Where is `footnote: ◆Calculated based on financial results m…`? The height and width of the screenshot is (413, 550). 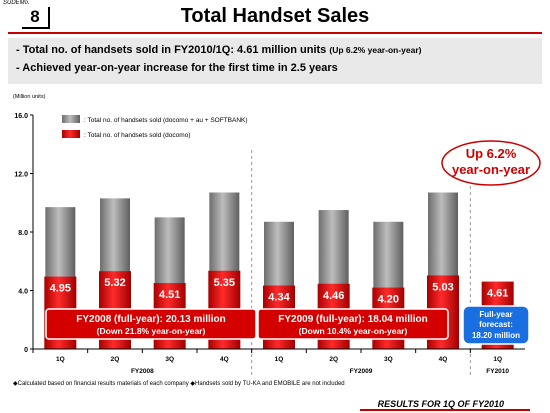 footnote: ◆Calculated based on financial results m… is located at coordinates (179, 384).